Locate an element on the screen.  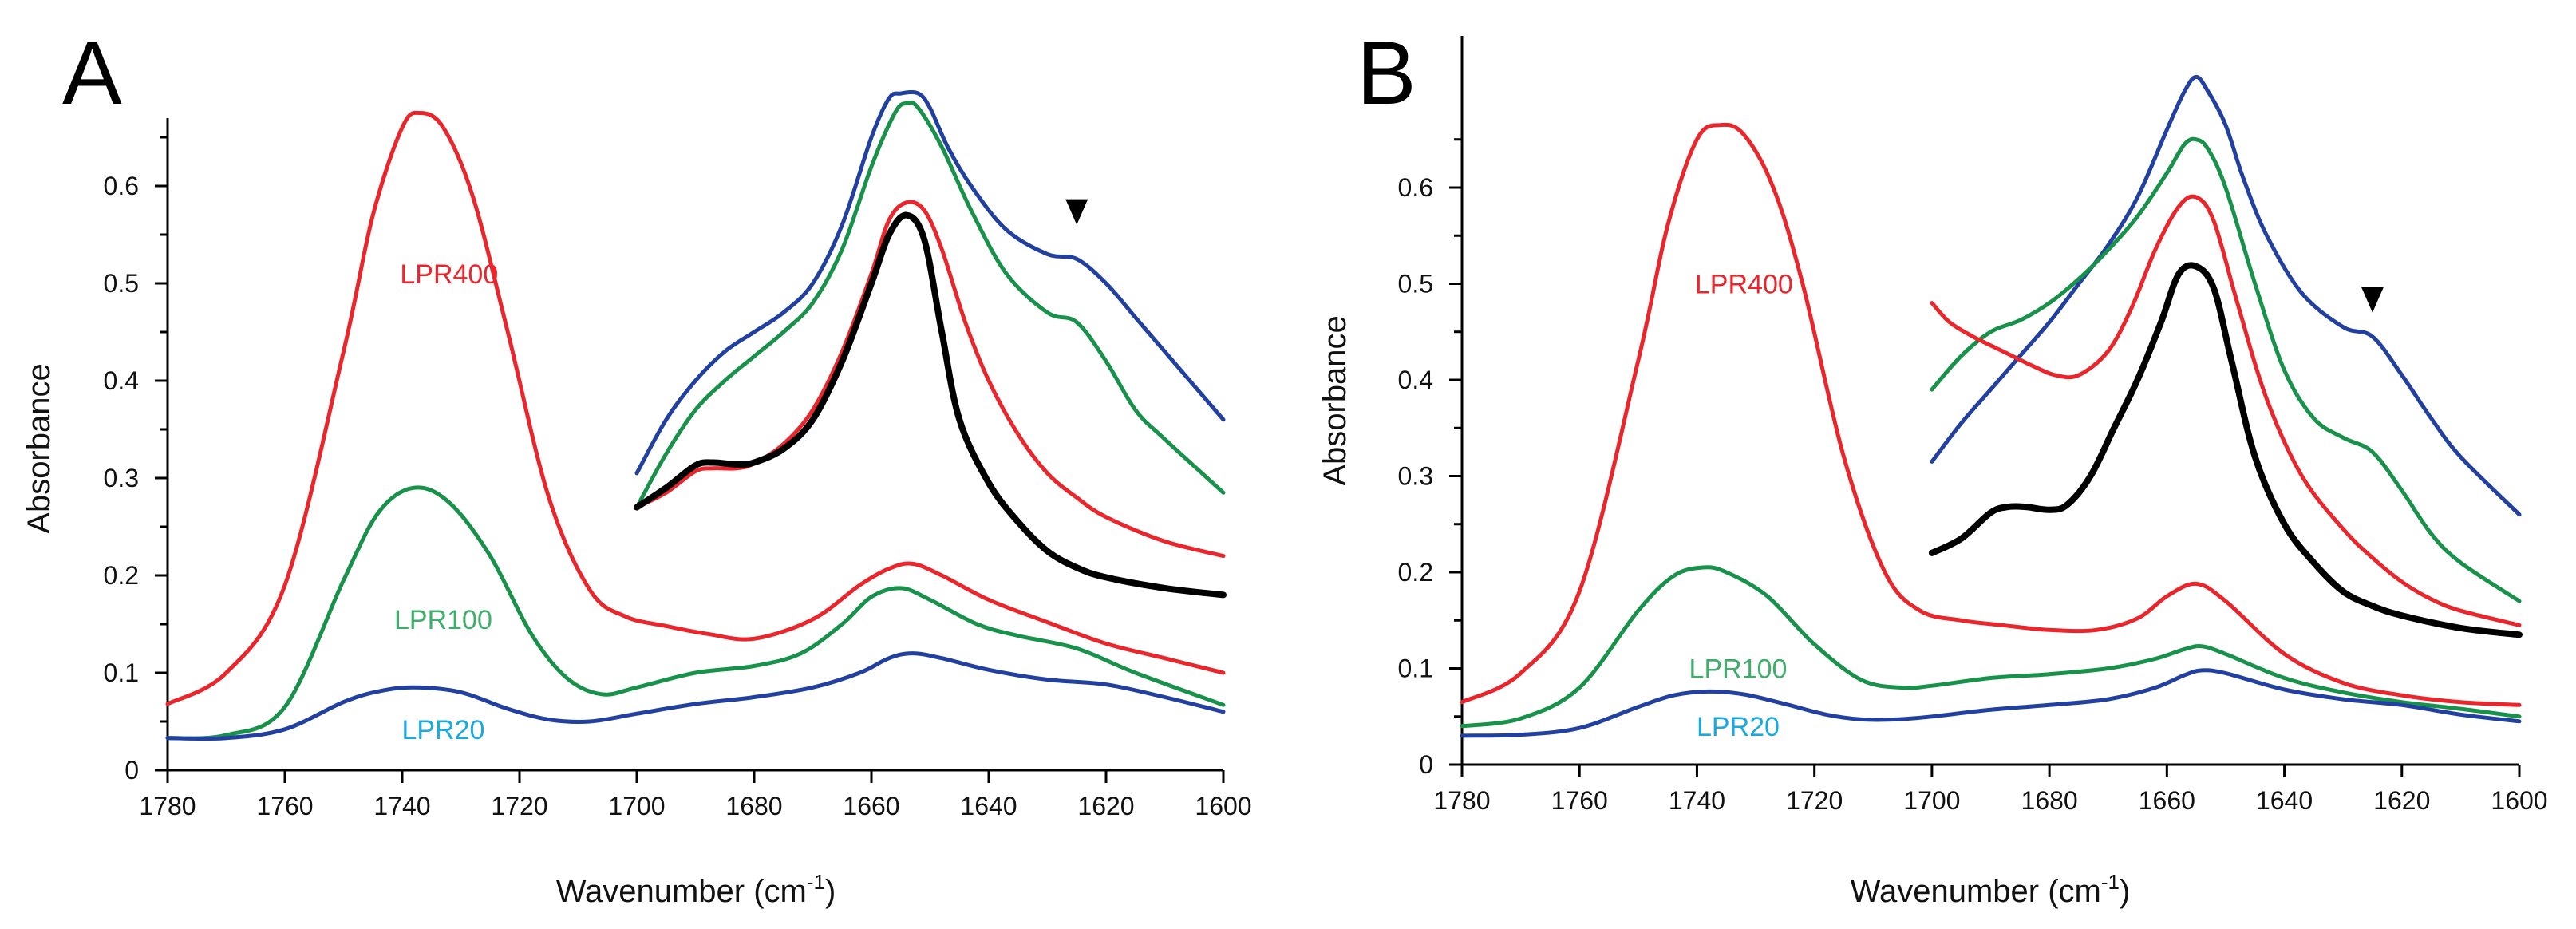
panel-a-y-tick-label: 0.4 is located at coordinates (121, 381).